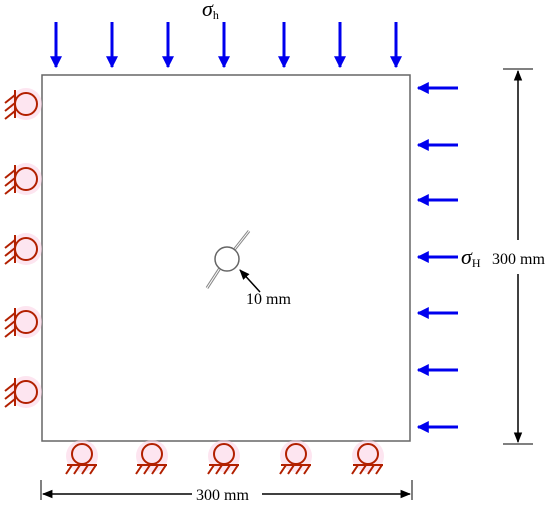 This screenshot has width=550, height=516. Describe the element at coordinates (210, 11) in the screenshot. I see `sigma-h-label: σh` at that location.